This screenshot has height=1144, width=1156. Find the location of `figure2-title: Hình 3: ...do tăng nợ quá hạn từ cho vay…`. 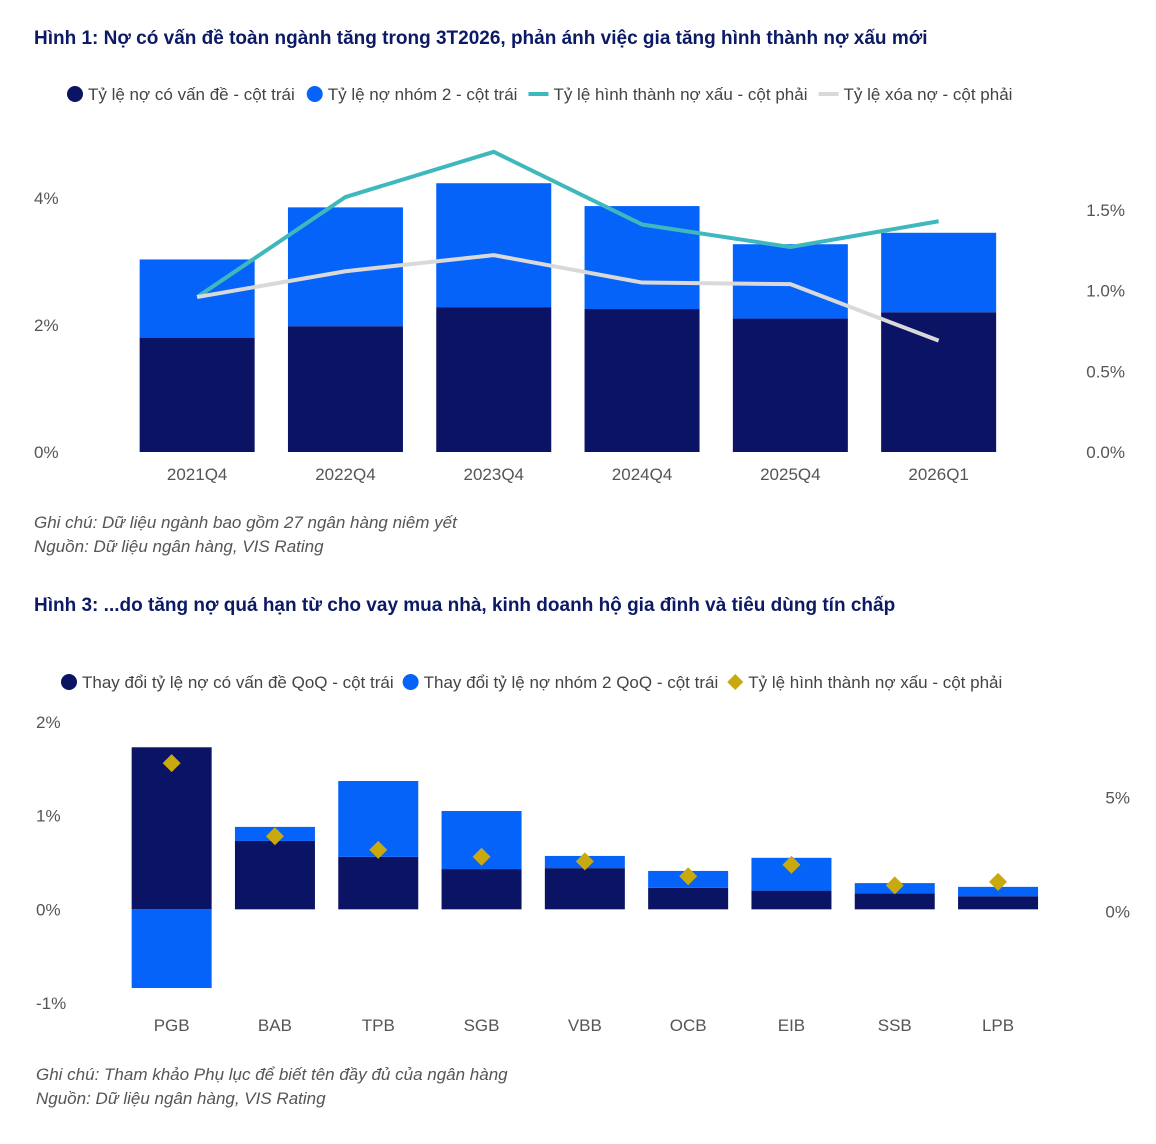

figure2-title: Hình 3: ...do tăng nợ quá hạn từ cho vay… is located at coordinates (465, 605).